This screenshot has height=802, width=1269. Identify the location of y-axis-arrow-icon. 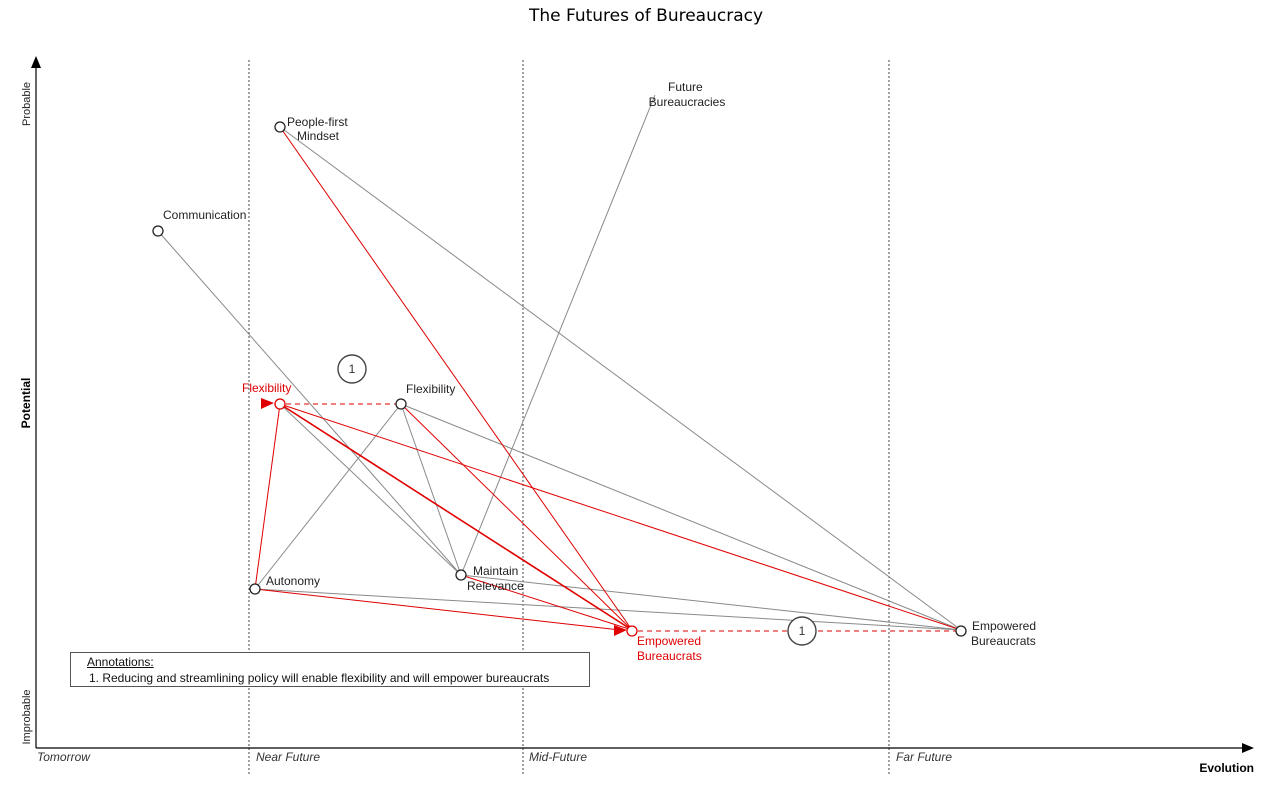
(36, 62).